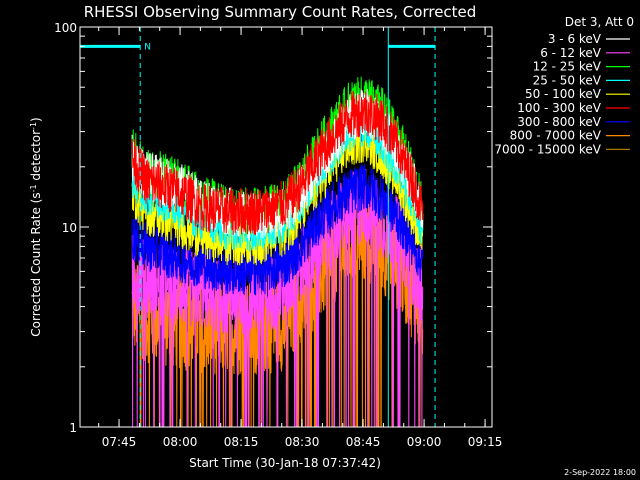  What do you see at coordinates (556, 136) in the screenshot?
I see `legend-label: 800 - 7000 keV` at bounding box center [556, 136].